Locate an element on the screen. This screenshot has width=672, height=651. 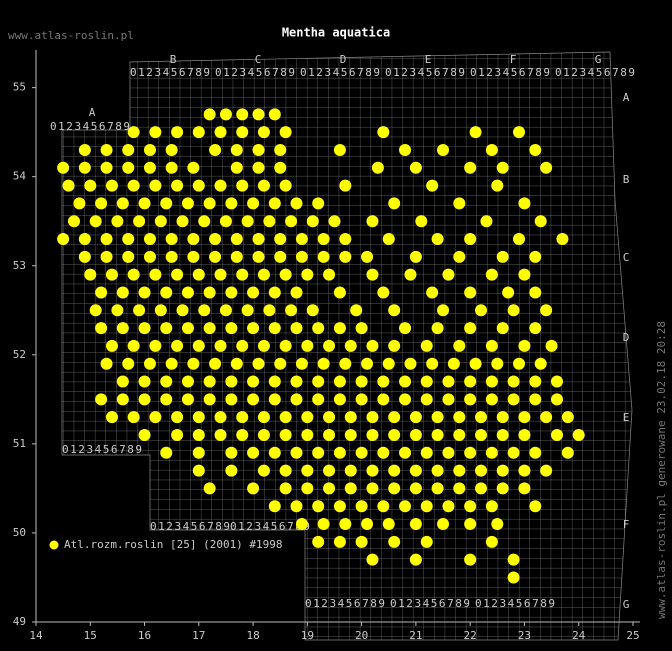
x-tick-label: 22 is located at coordinates (470, 635).